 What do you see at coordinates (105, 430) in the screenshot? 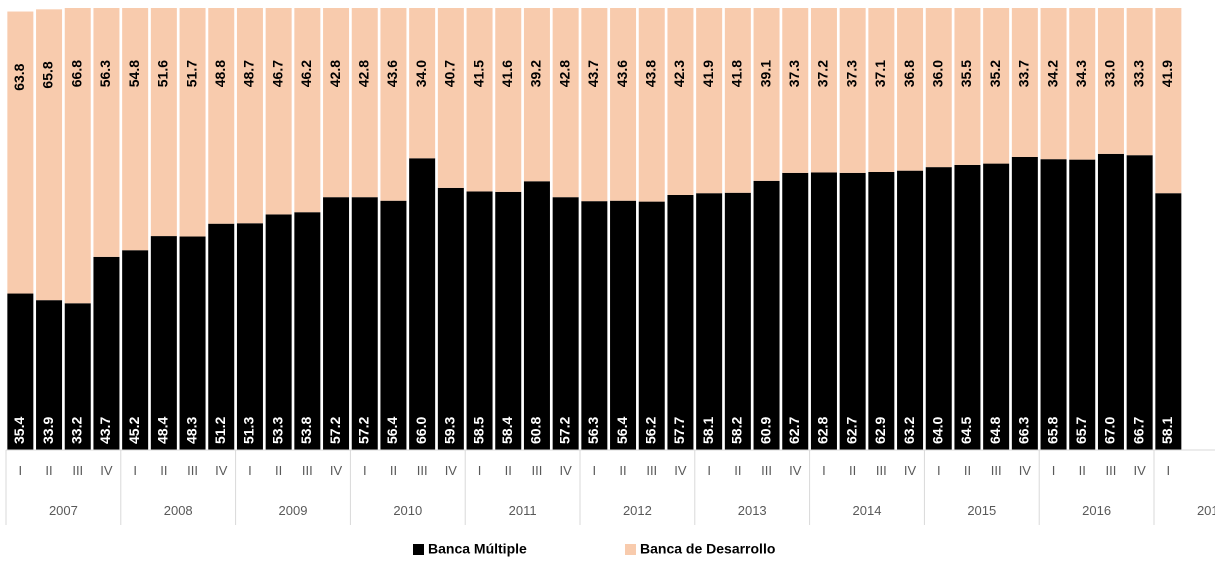
I see `data-label: 43.7` at bounding box center [105, 430].